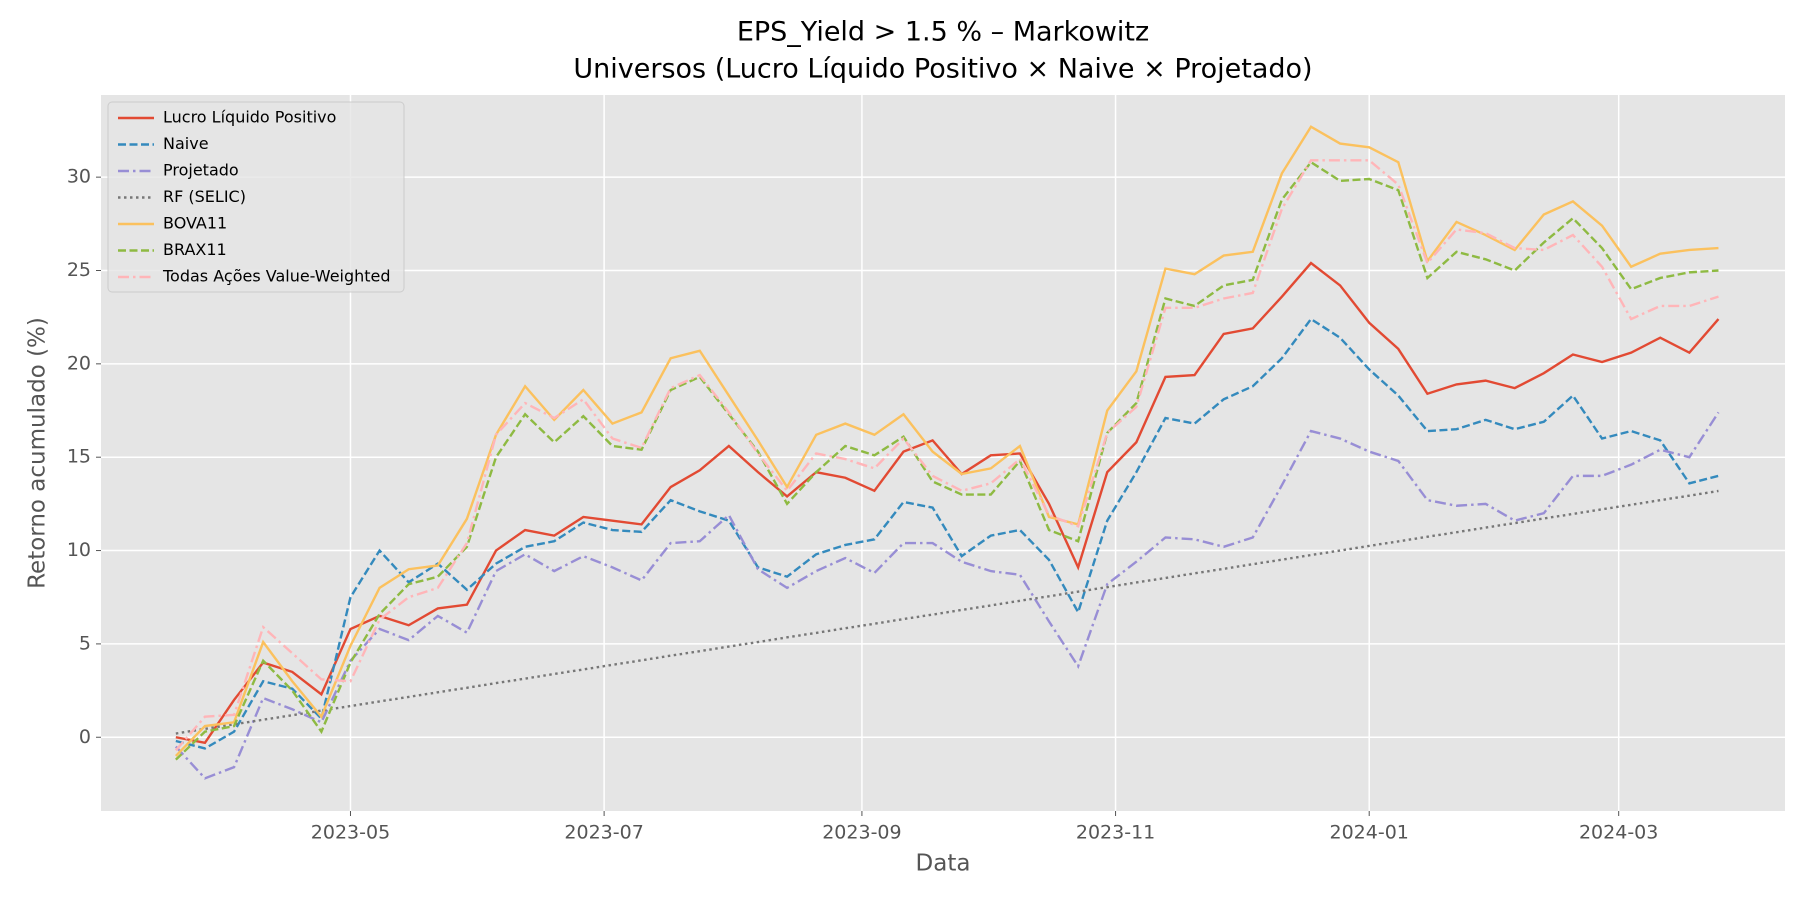 The width and height of the screenshot is (1800, 900). What do you see at coordinates (79, 457) in the screenshot?
I see `y-tick-label: 15` at bounding box center [79, 457].